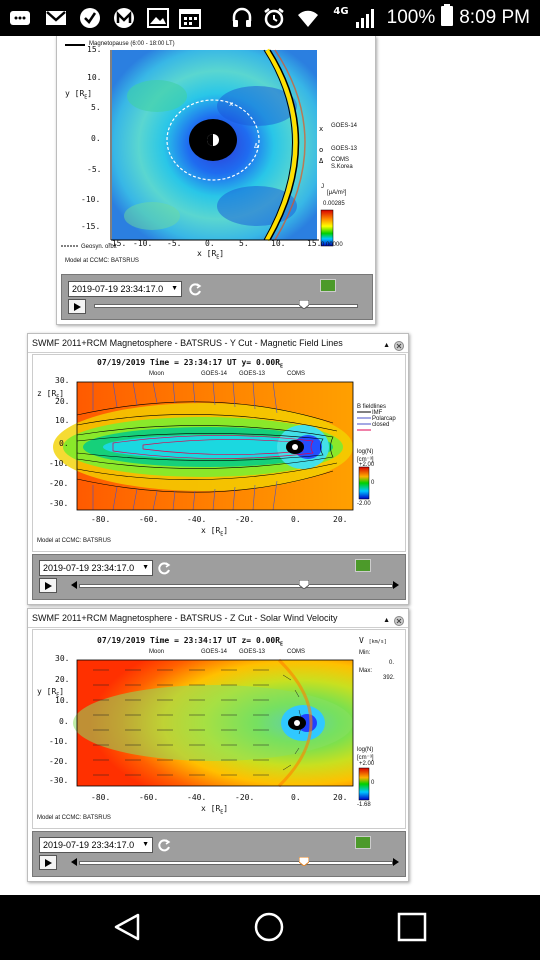  I want to click on status-bar: 4G 100% 8:09 PM, so click(270, 18).